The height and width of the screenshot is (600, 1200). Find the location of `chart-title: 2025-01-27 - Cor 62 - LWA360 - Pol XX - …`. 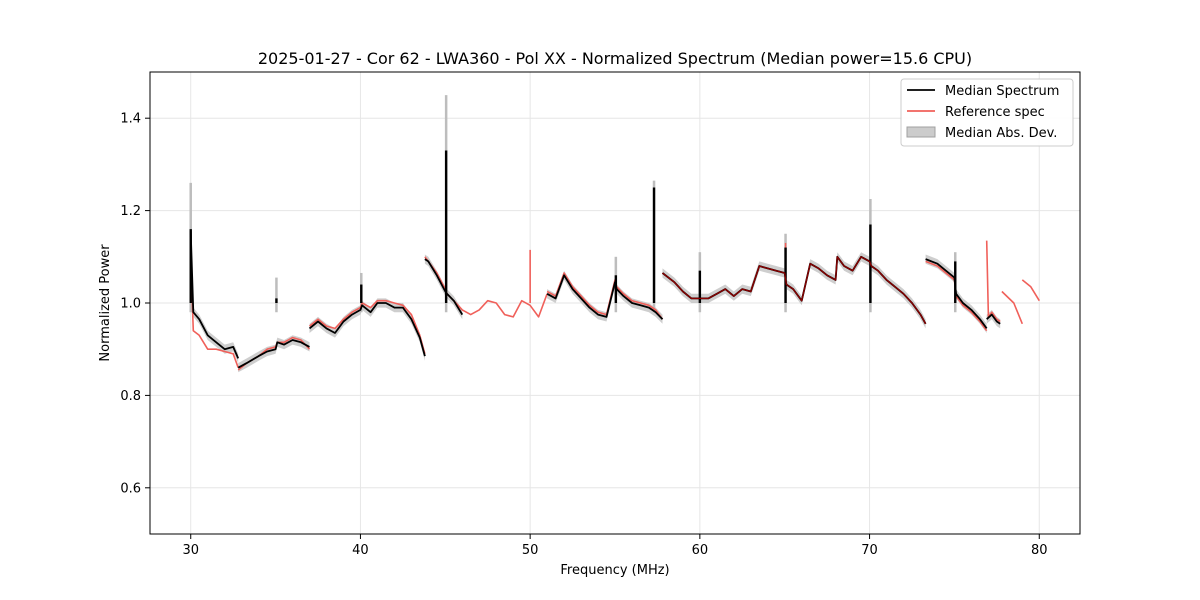

chart-title: 2025-01-27 - Cor 62 - LWA360 - Pol XX - … is located at coordinates (615, 58).